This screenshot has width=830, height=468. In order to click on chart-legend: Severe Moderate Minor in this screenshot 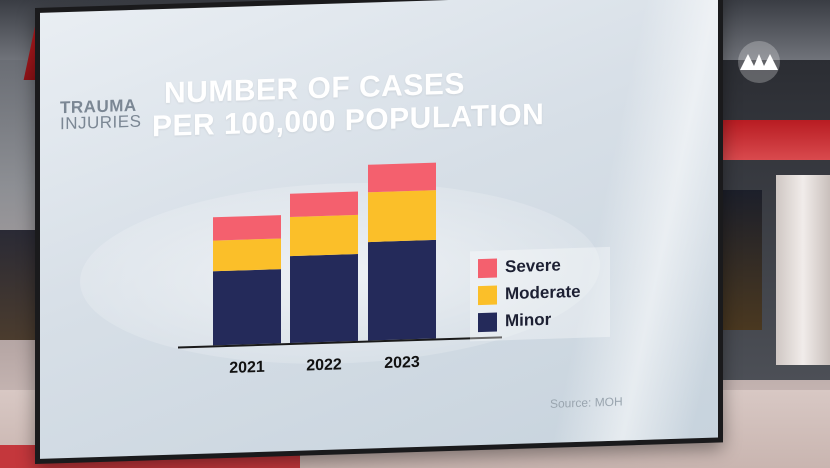, I will do `click(540, 294)`.